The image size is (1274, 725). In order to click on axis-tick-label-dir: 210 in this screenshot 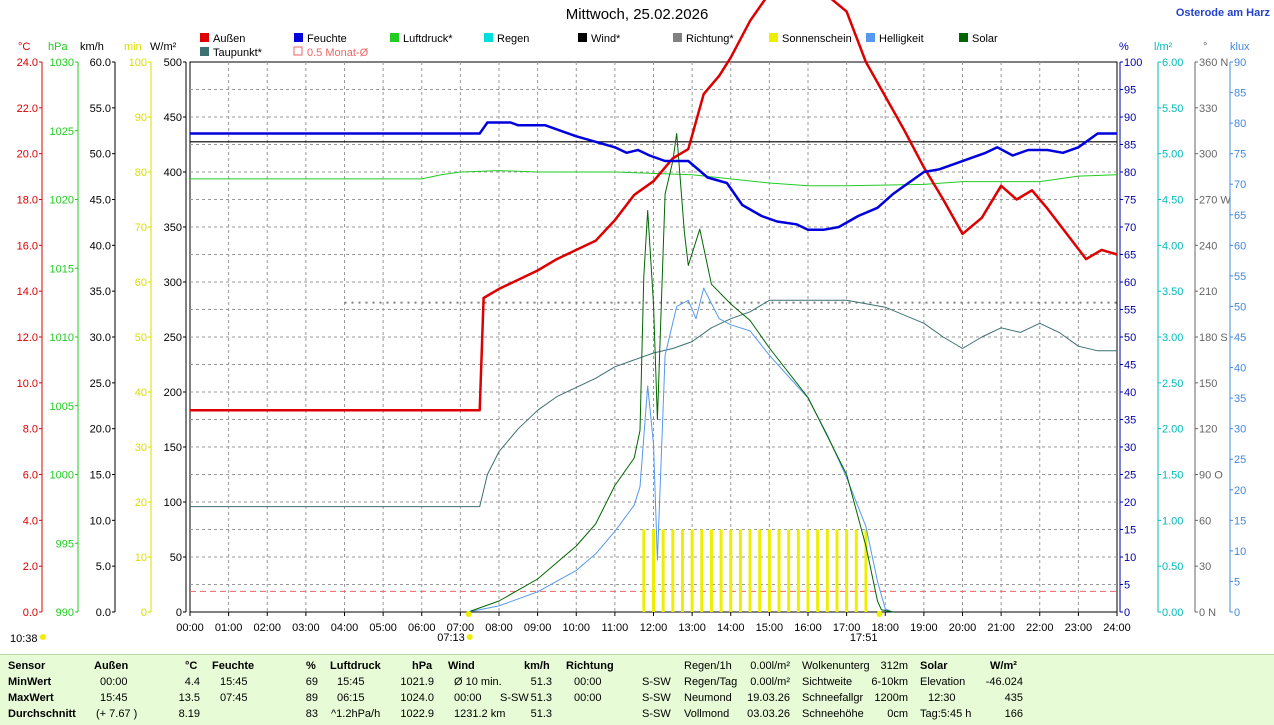, I will do `click(1208, 292)`.